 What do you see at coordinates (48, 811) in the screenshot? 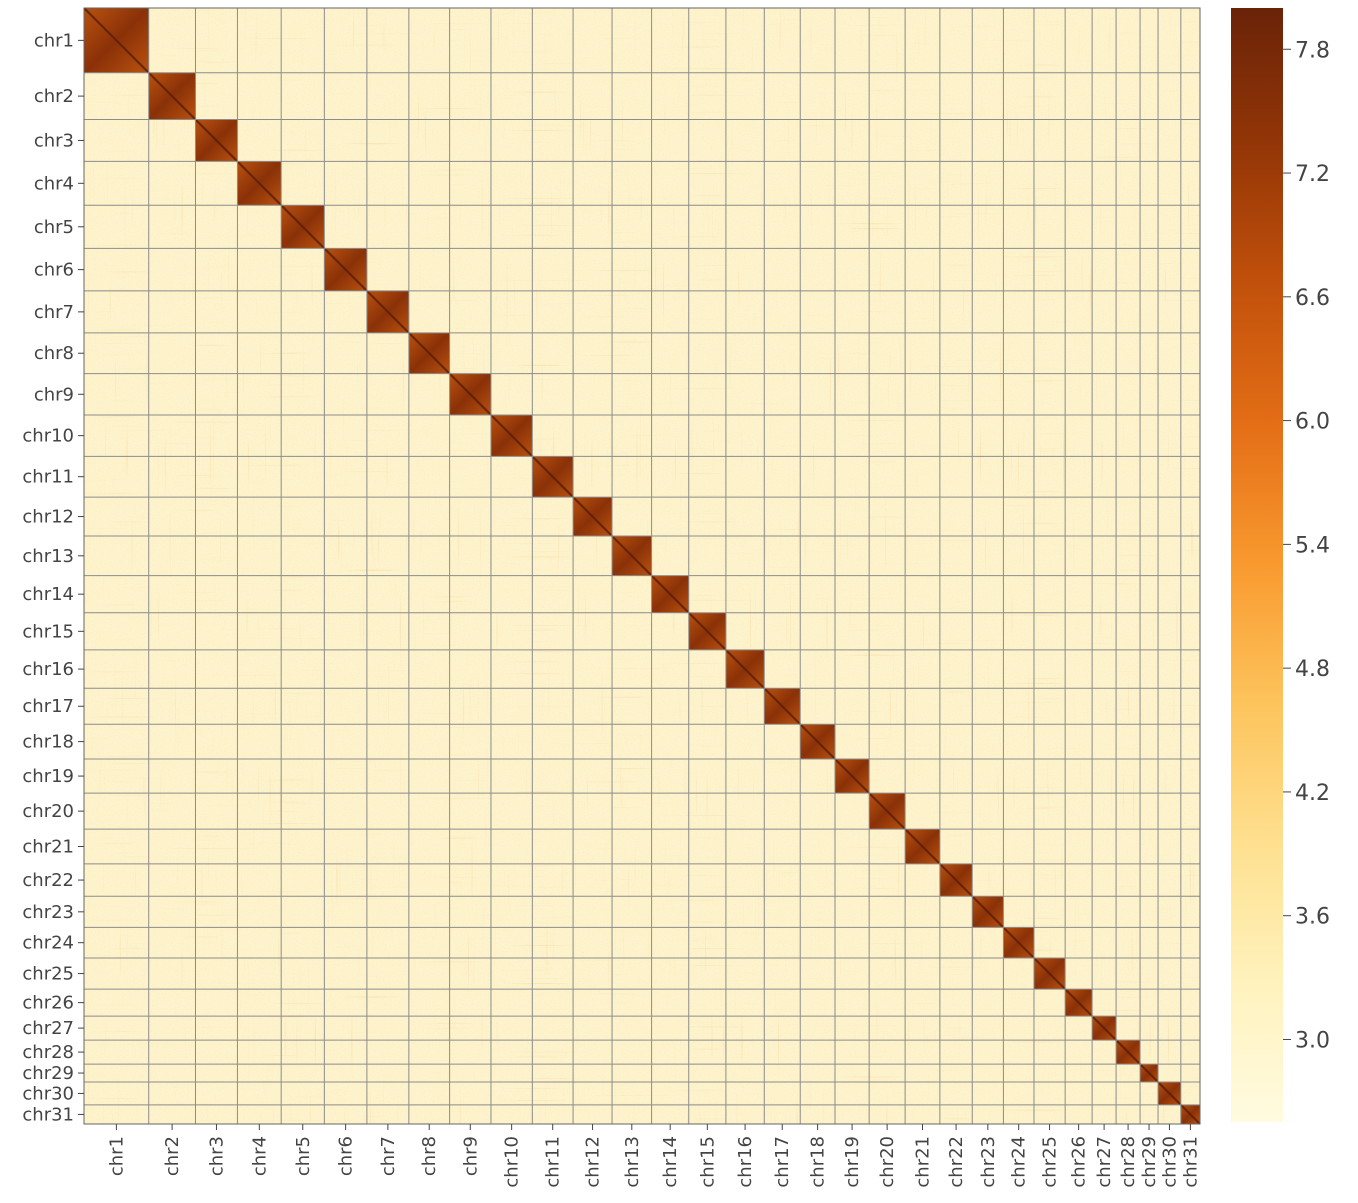
I see `y-tick-label-chr20: chr20` at bounding box center [48, 811].